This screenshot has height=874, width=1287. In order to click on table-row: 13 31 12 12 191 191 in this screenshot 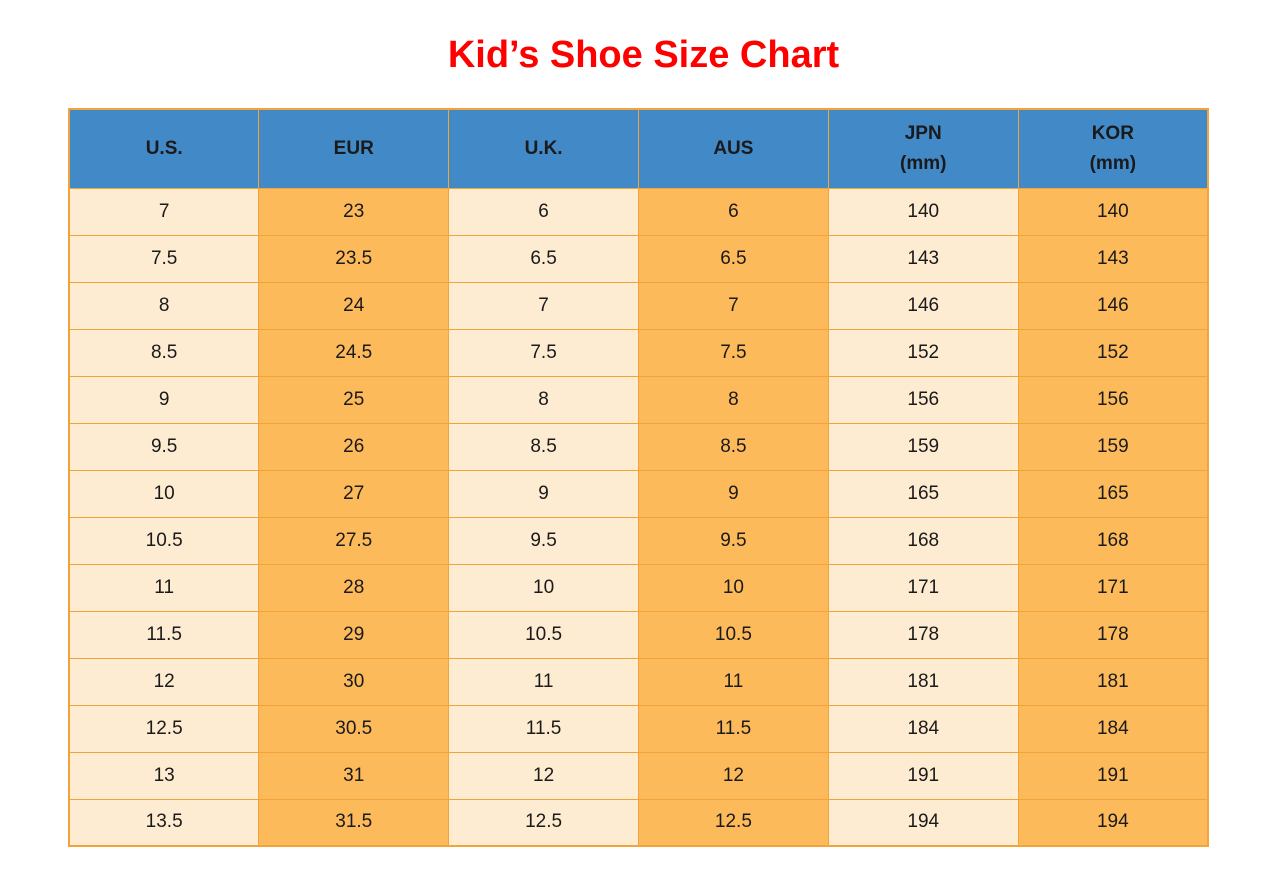, I will do `click(638, 775)`.